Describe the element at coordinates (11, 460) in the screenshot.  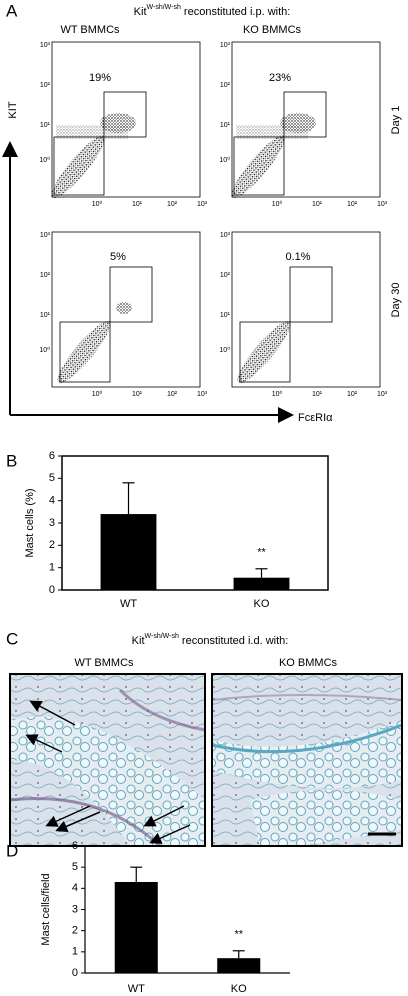
I see `panel-letter: B` at that location.